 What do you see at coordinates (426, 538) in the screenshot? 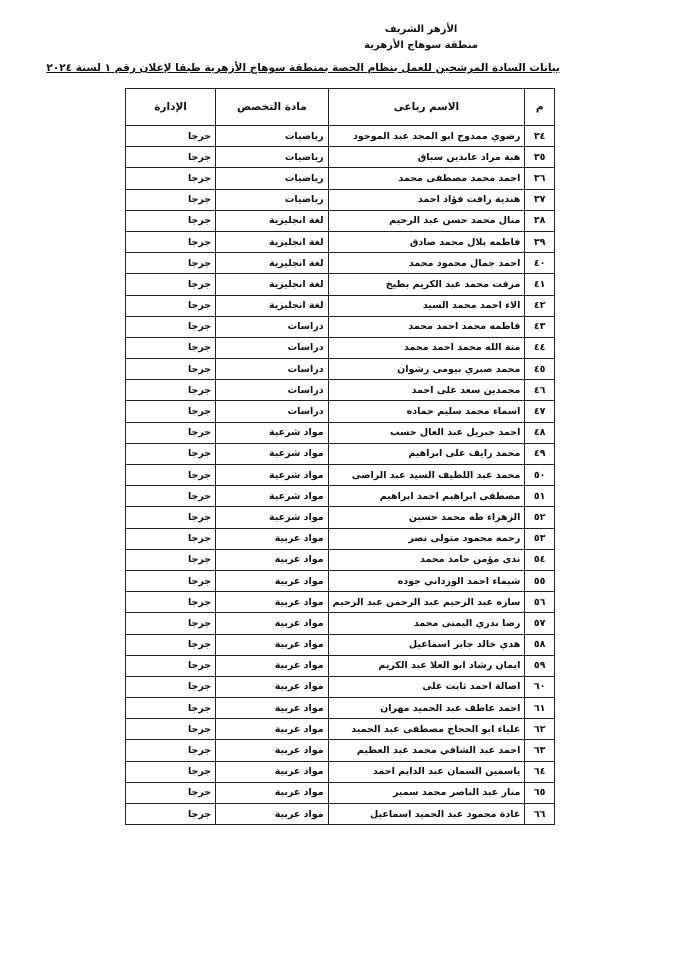
I see `full-name-cell: رحمه محمود متولى نصر` at bounding box center [426, 538].